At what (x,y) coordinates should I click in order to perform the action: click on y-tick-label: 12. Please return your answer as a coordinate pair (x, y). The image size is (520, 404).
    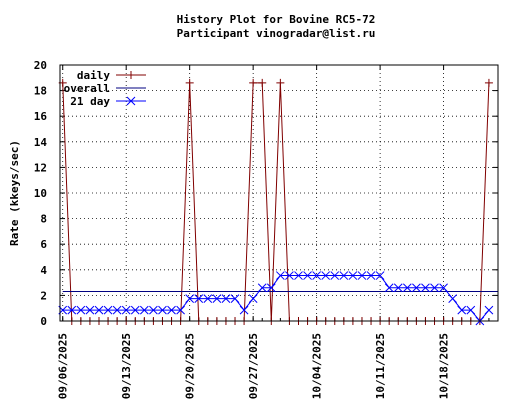
    Looking at the image, I should click on (40, 167).